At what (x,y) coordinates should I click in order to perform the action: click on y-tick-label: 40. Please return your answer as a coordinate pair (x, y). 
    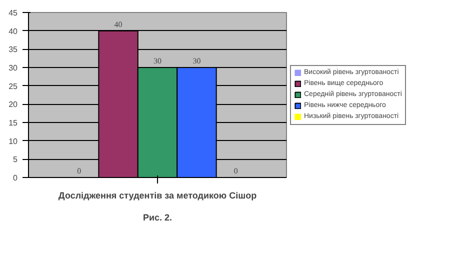
    Looking at the image, I should click on (13, 31).